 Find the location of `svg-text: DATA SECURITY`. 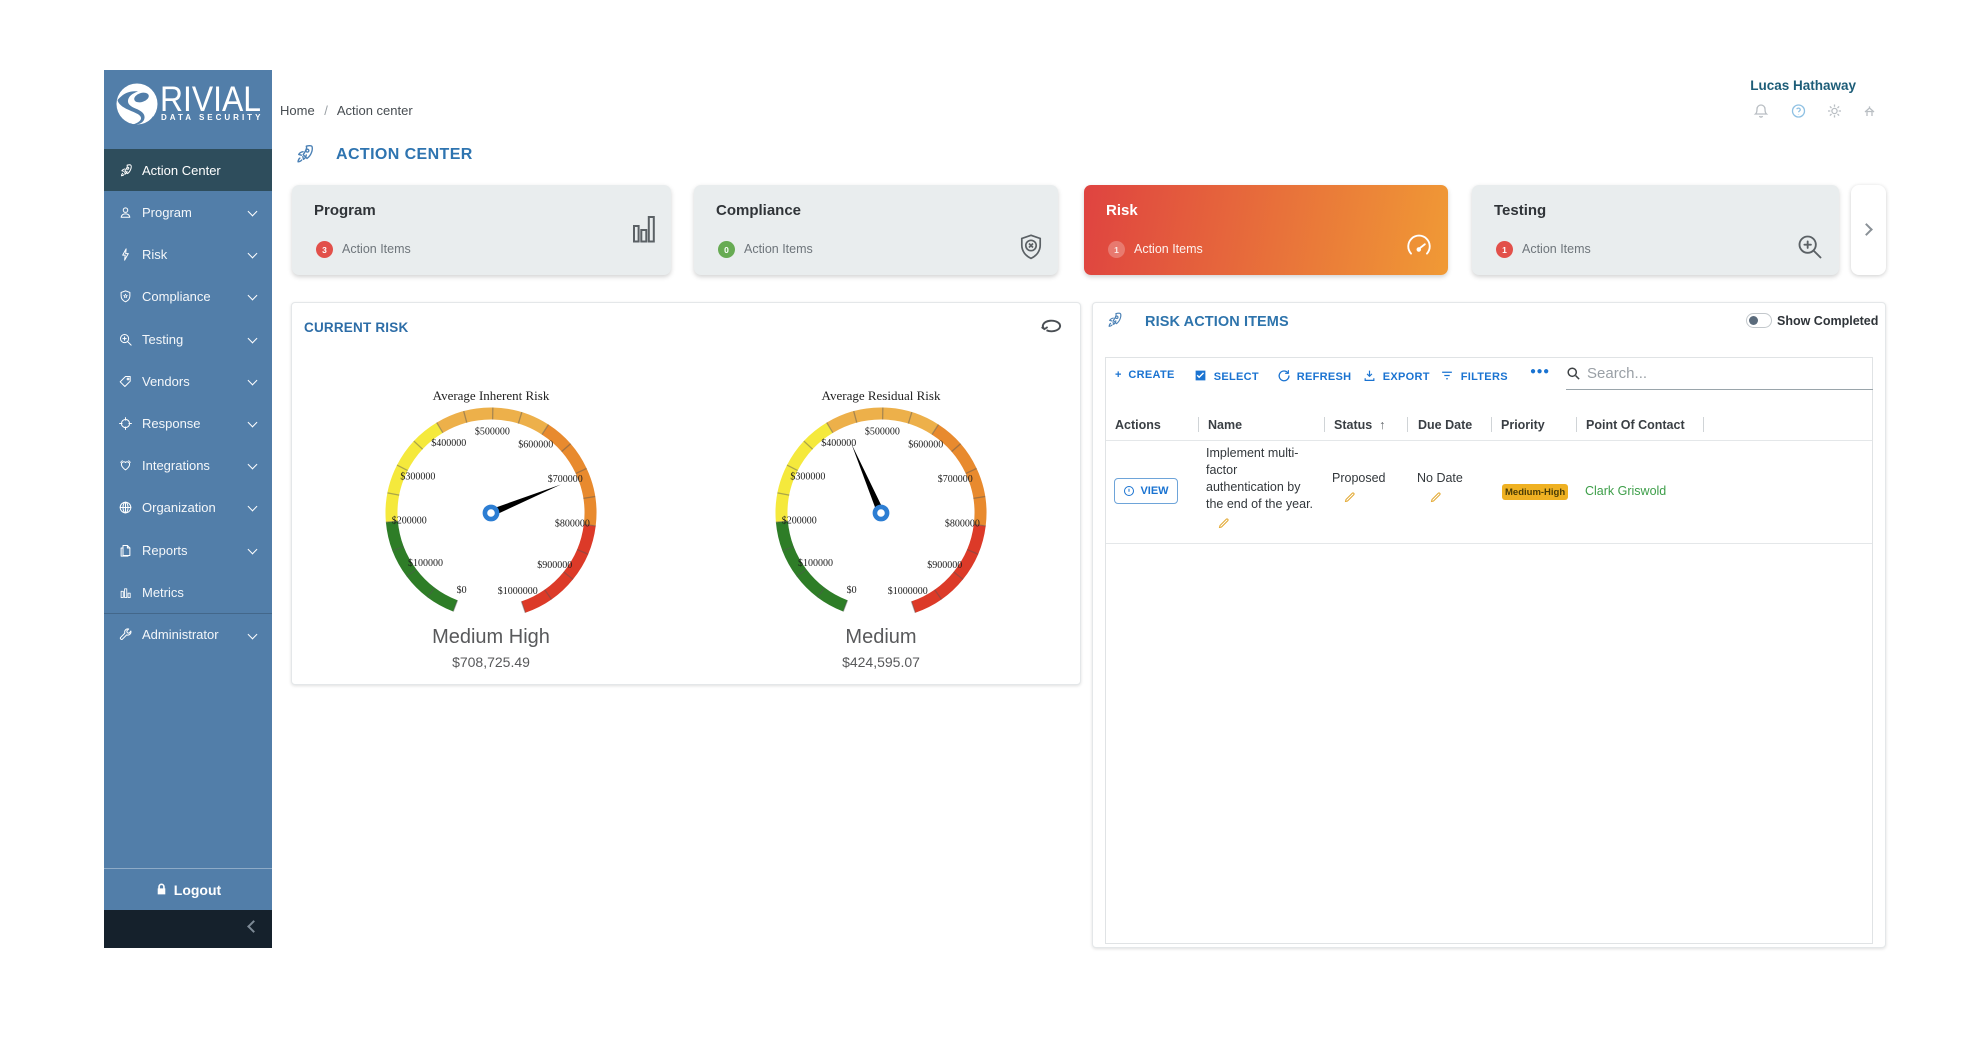

svg-text: DATA SECURITY is located at coordinates (212, 117).